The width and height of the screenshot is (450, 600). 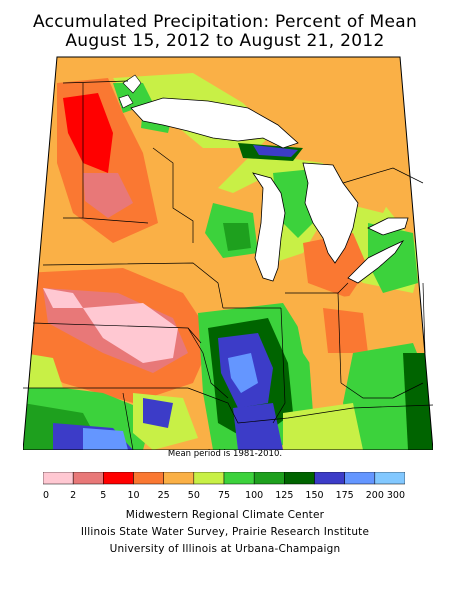 I want to click on map-subtitle: August 15, 2012 to August 21, 2012, so click(x=225, y=41).